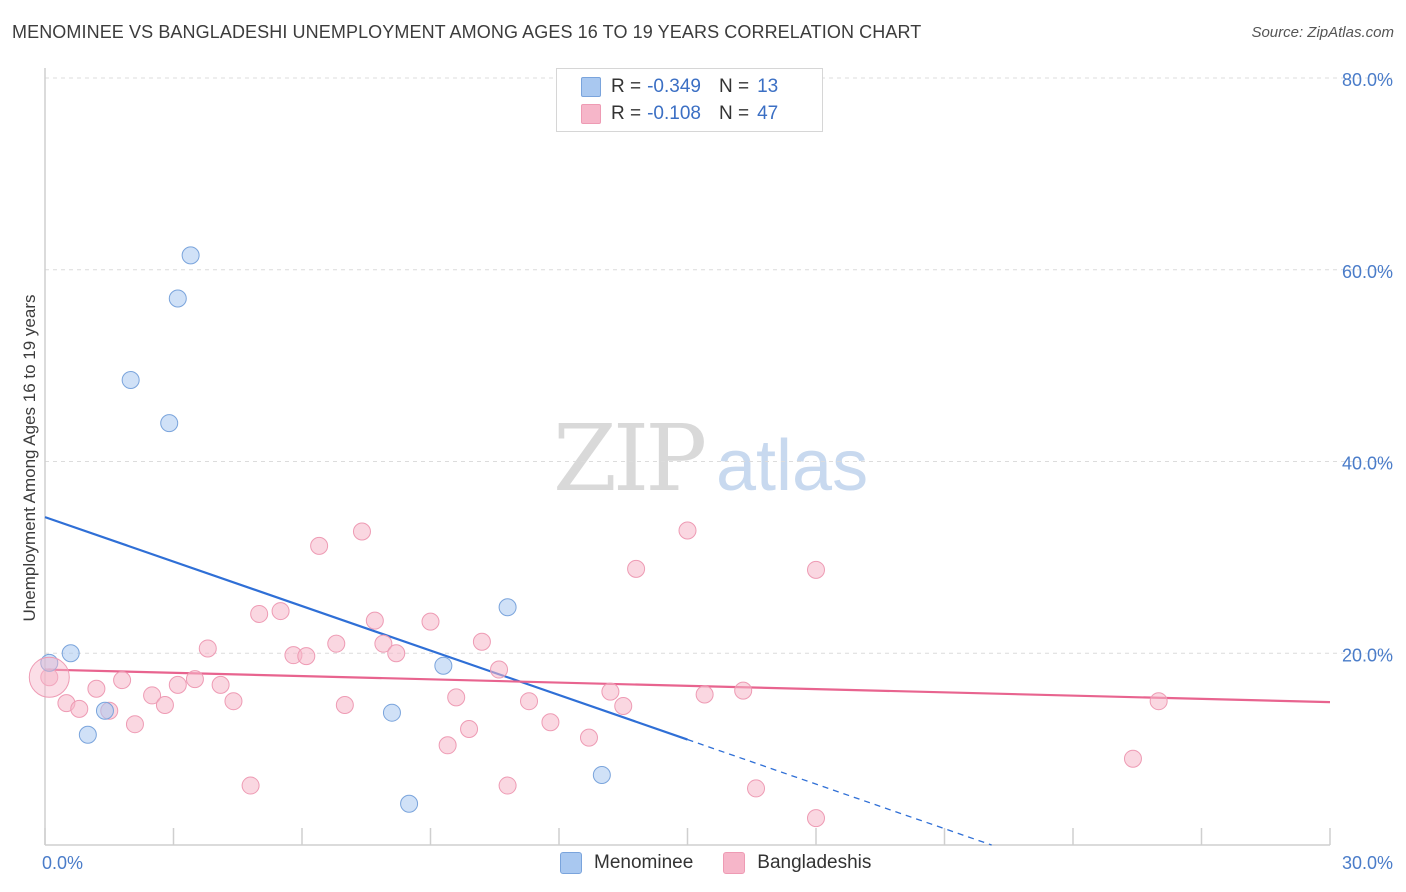  I want to click on trend-line-bangladeshis, so click(687, 686).